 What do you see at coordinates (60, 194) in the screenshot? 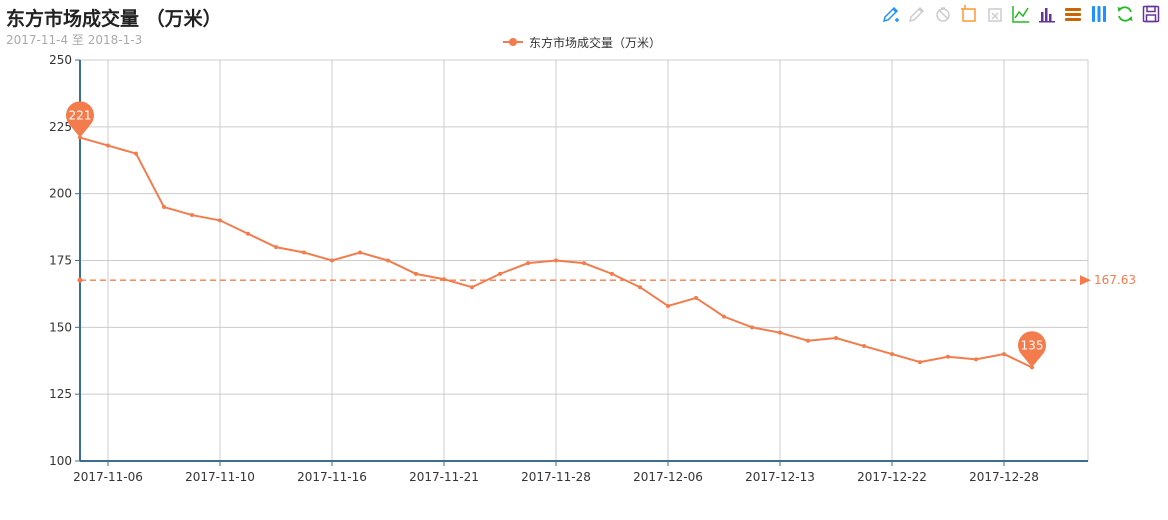
I see `y-tick-label: 200` at bounding box center [60, 194].